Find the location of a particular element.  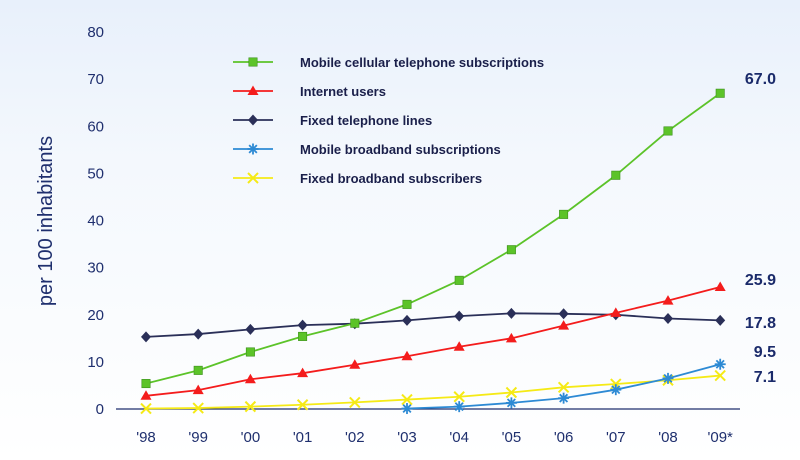

y-tick-label: 60 is located at coordinates (95, 126).